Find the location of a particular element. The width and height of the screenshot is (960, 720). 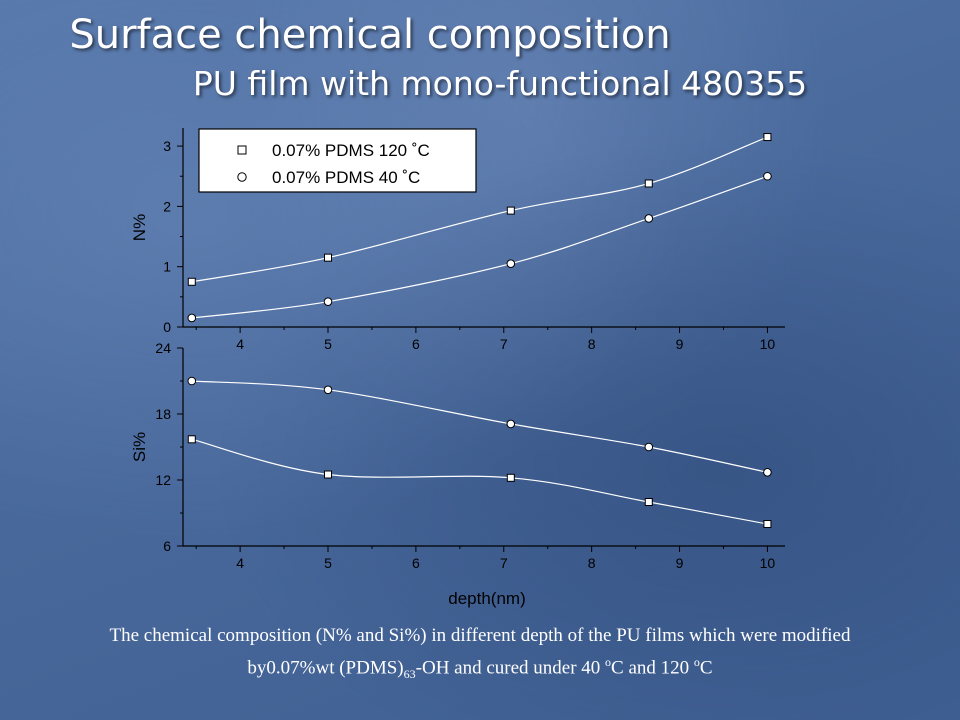

legend-box is located at coordinates (337, 160).